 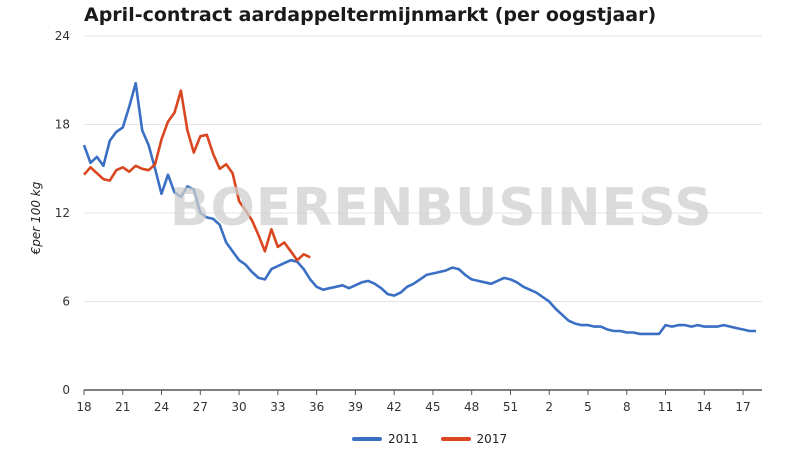 What do you see at coordinates (742, 407) in the screenshot?
I see `x-tick-label: 17` at bounding box center [742, 407].